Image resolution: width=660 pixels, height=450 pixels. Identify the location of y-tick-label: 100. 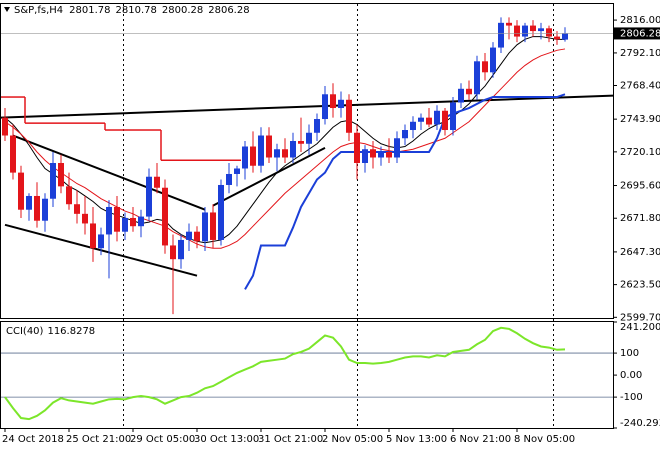
(629, 353).